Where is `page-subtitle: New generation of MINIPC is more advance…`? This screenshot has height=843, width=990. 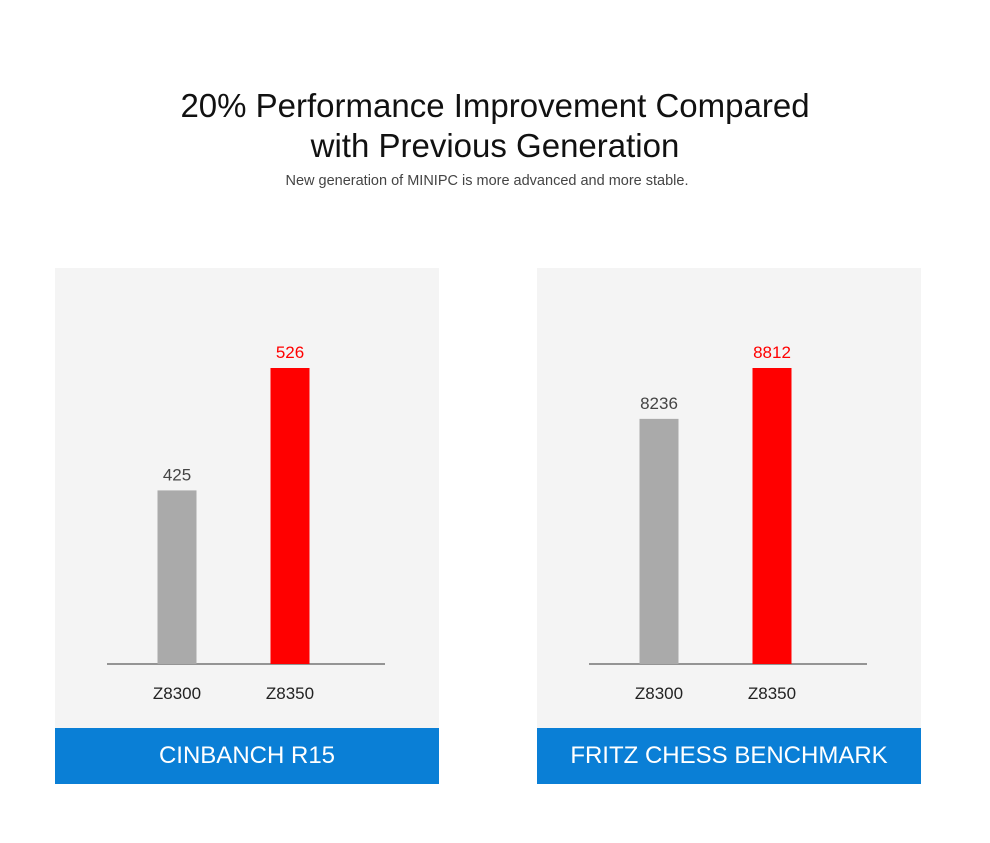 page-subtitle: New generation of MINIPC is more advance… is located at coordinates (487, 181).